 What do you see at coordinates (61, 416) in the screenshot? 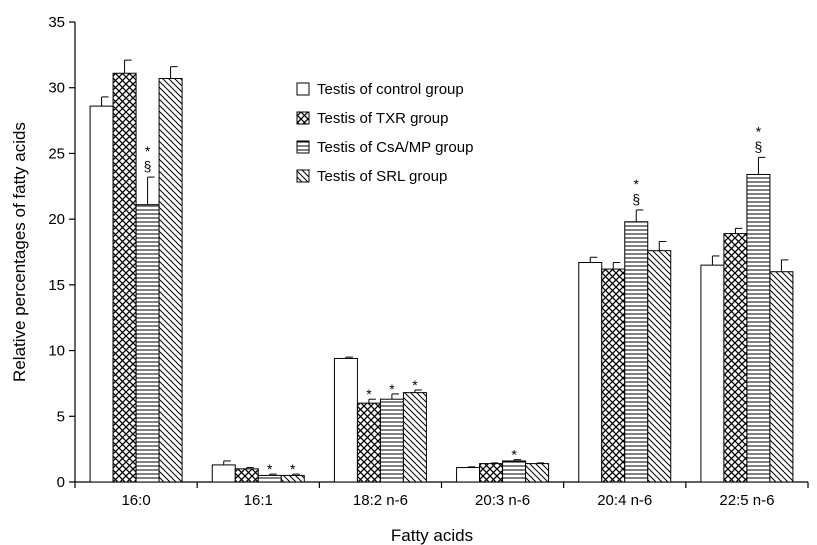
I see `y-tick-label: 5` at bounding box center [61, 416].